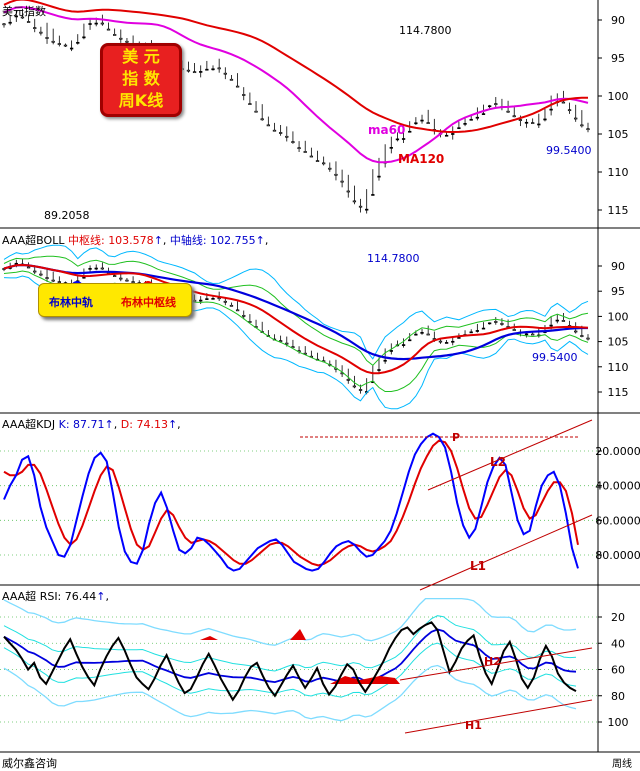  Describe the element at coordinates (618, 392) in the screenshot. I see `boll-axis-tick-label: 115` at that location.